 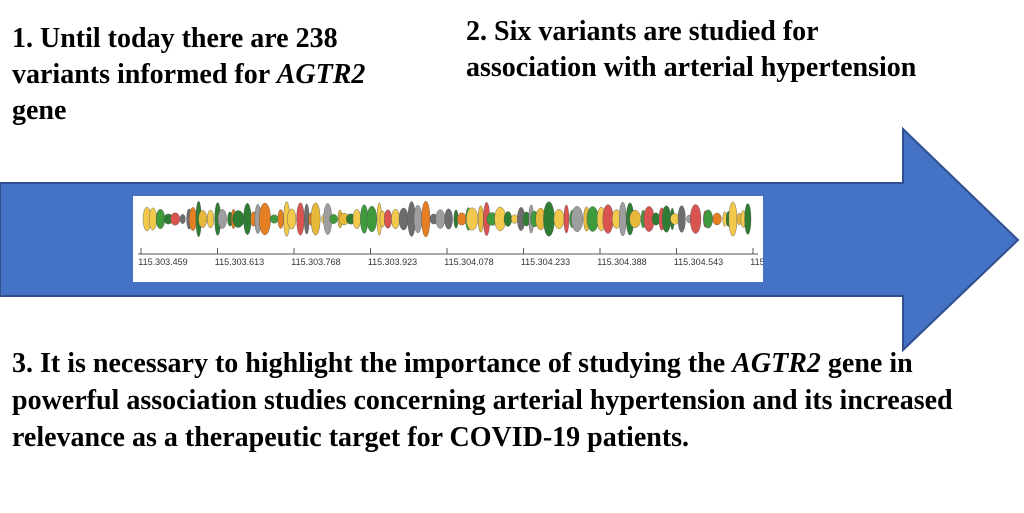 What do you see at coordinates (776, 363) in the screenshot?
I see `statement-3-gene: AGTR2` at bounding box center [776, 363].